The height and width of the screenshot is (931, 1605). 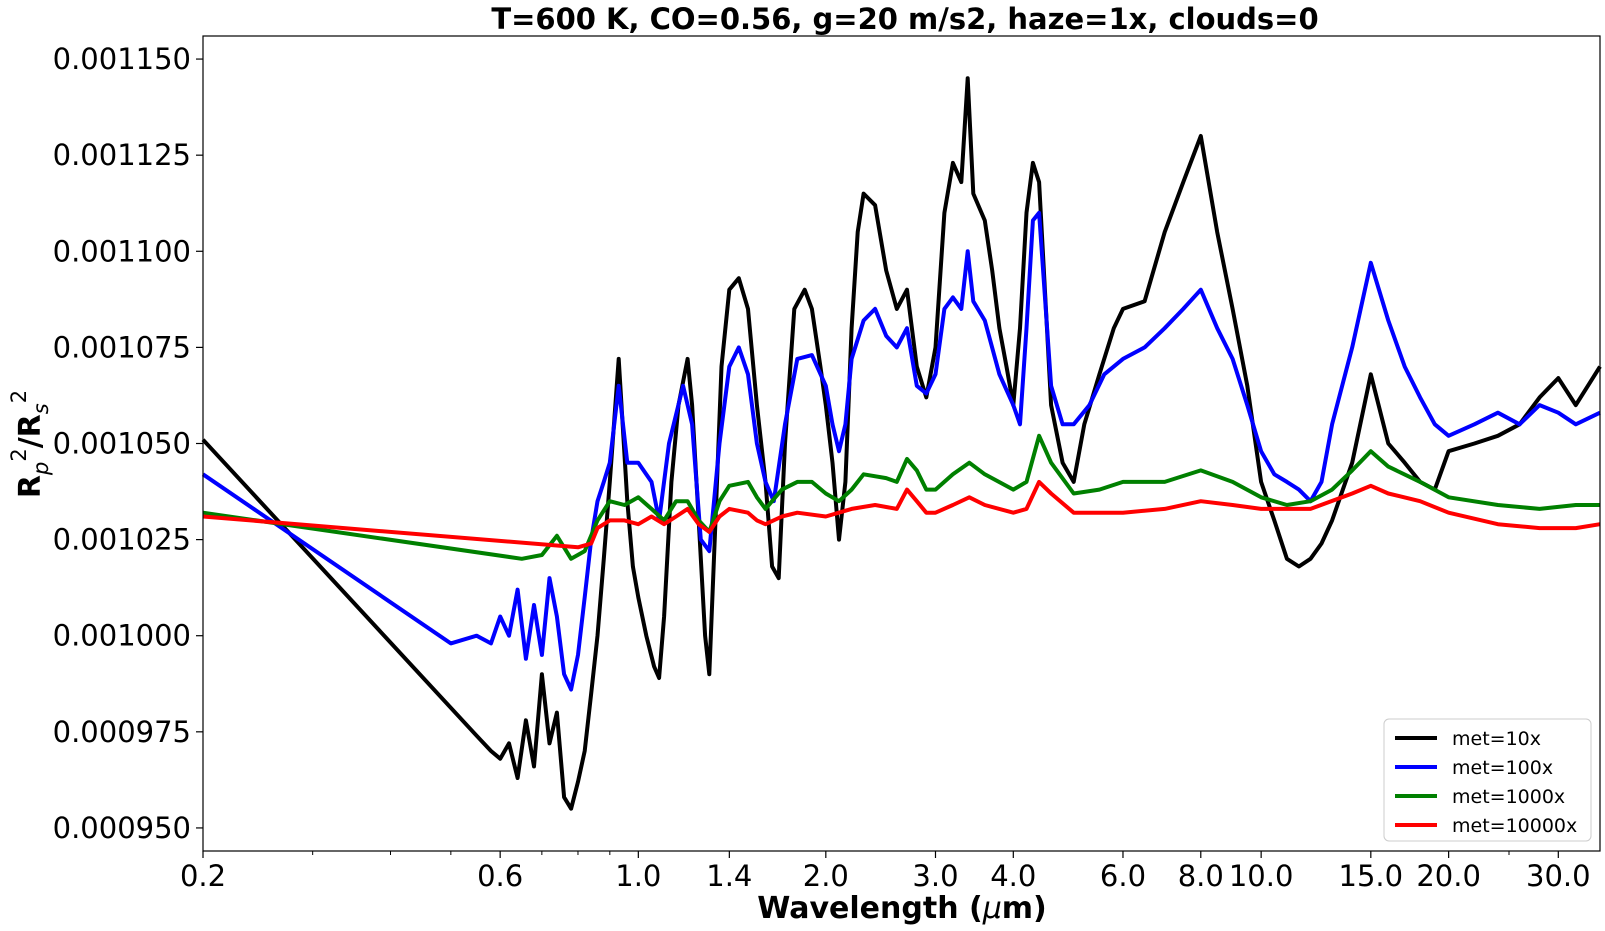 What do you see at coordinates (122, 828) in the screenshot?
I see `y-tick-label: 0.000950` at bounding box center [122, 828].